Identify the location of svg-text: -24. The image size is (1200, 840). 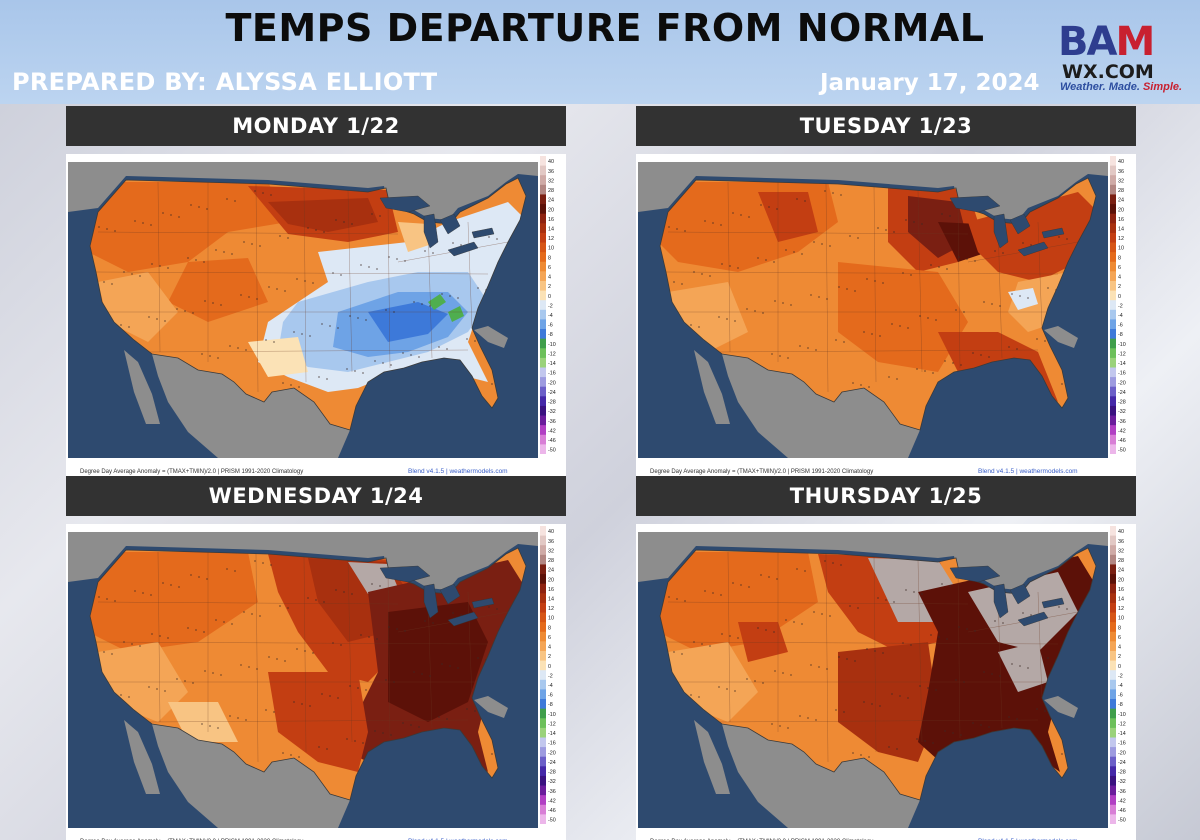
(552, 763).